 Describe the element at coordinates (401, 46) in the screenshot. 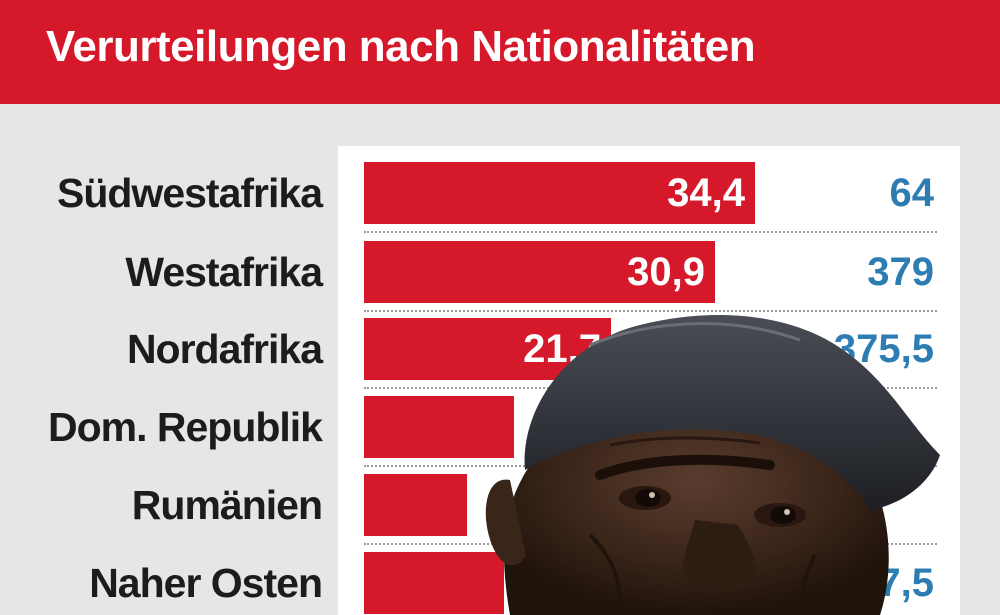

I see `chart-title: Verurteilungen nach Nationalitäten` at that location.